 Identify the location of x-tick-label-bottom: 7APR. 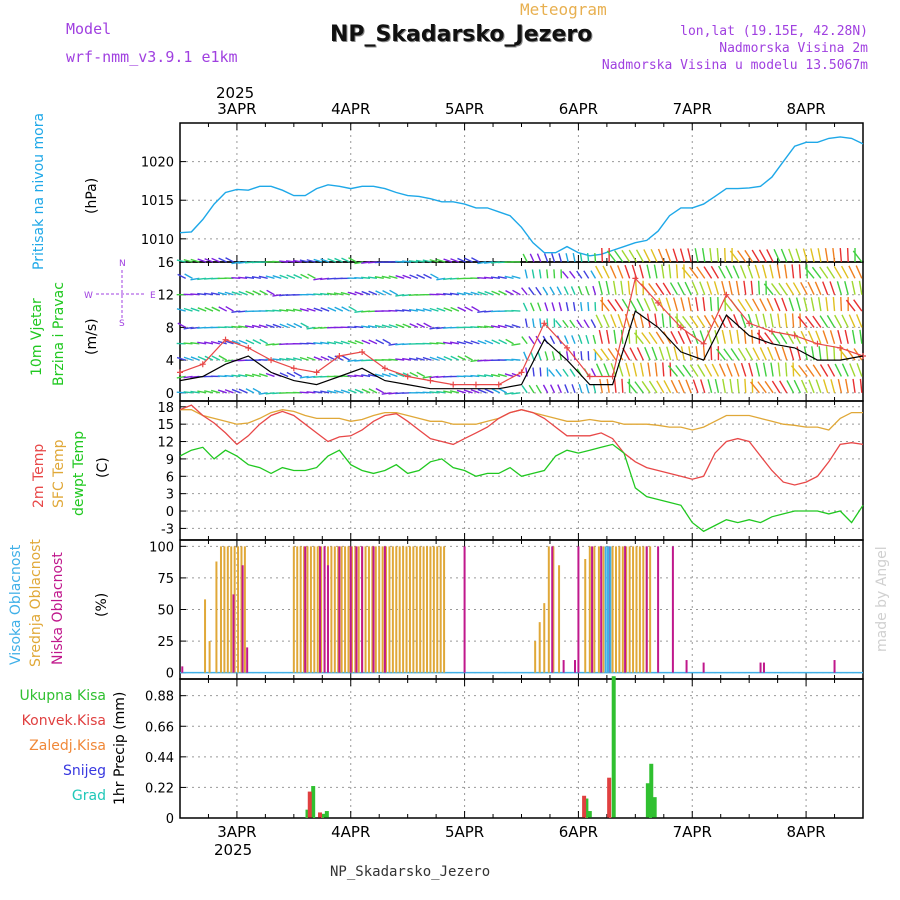
(692, 832).